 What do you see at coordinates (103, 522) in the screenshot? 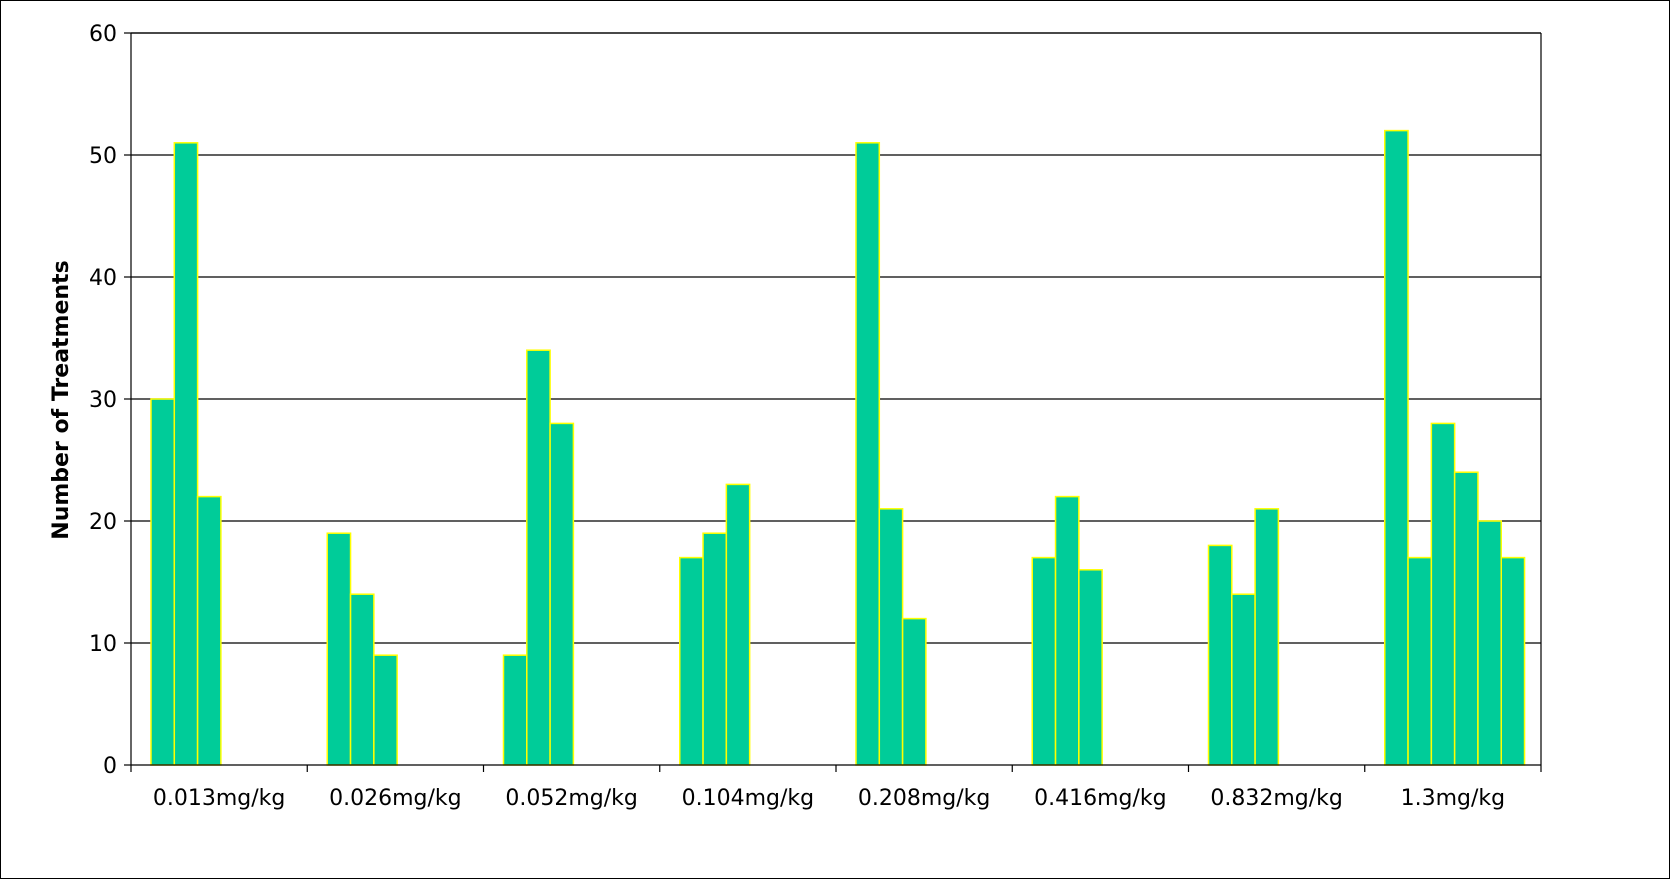
I see `y-tick-label: 20` at bounding box center [103, 522].